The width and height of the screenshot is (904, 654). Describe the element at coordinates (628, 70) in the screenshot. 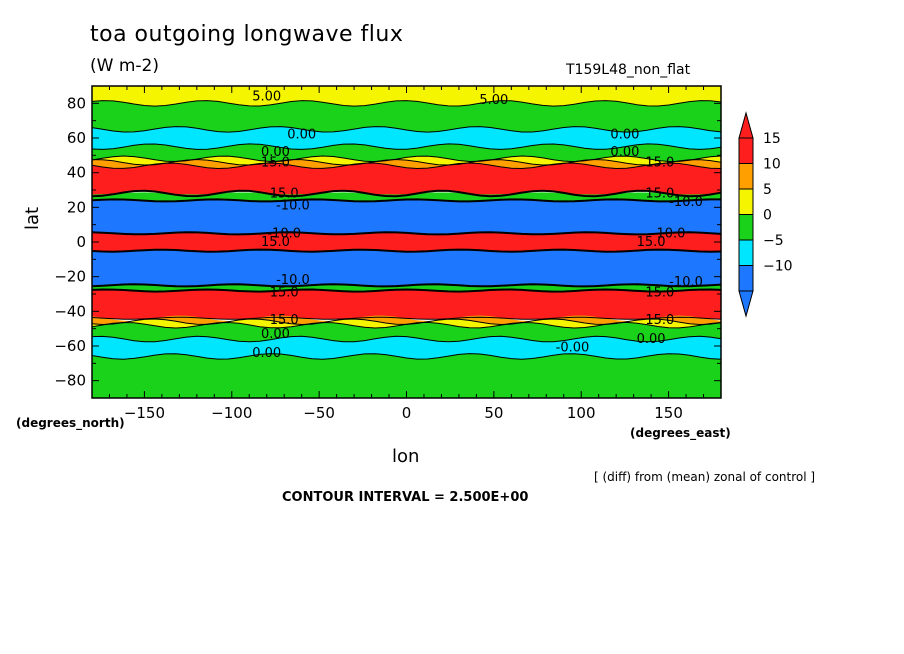

I see `run-label: T159L48_non_flat` at that location.